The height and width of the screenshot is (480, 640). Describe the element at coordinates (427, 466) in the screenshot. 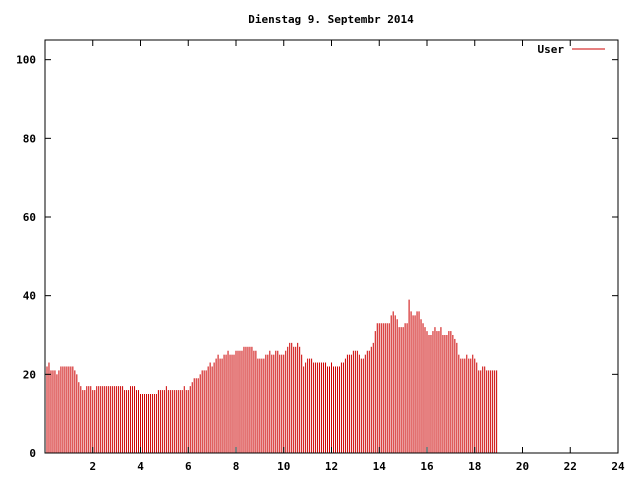

I see `x-tick-label: 16` at that location.